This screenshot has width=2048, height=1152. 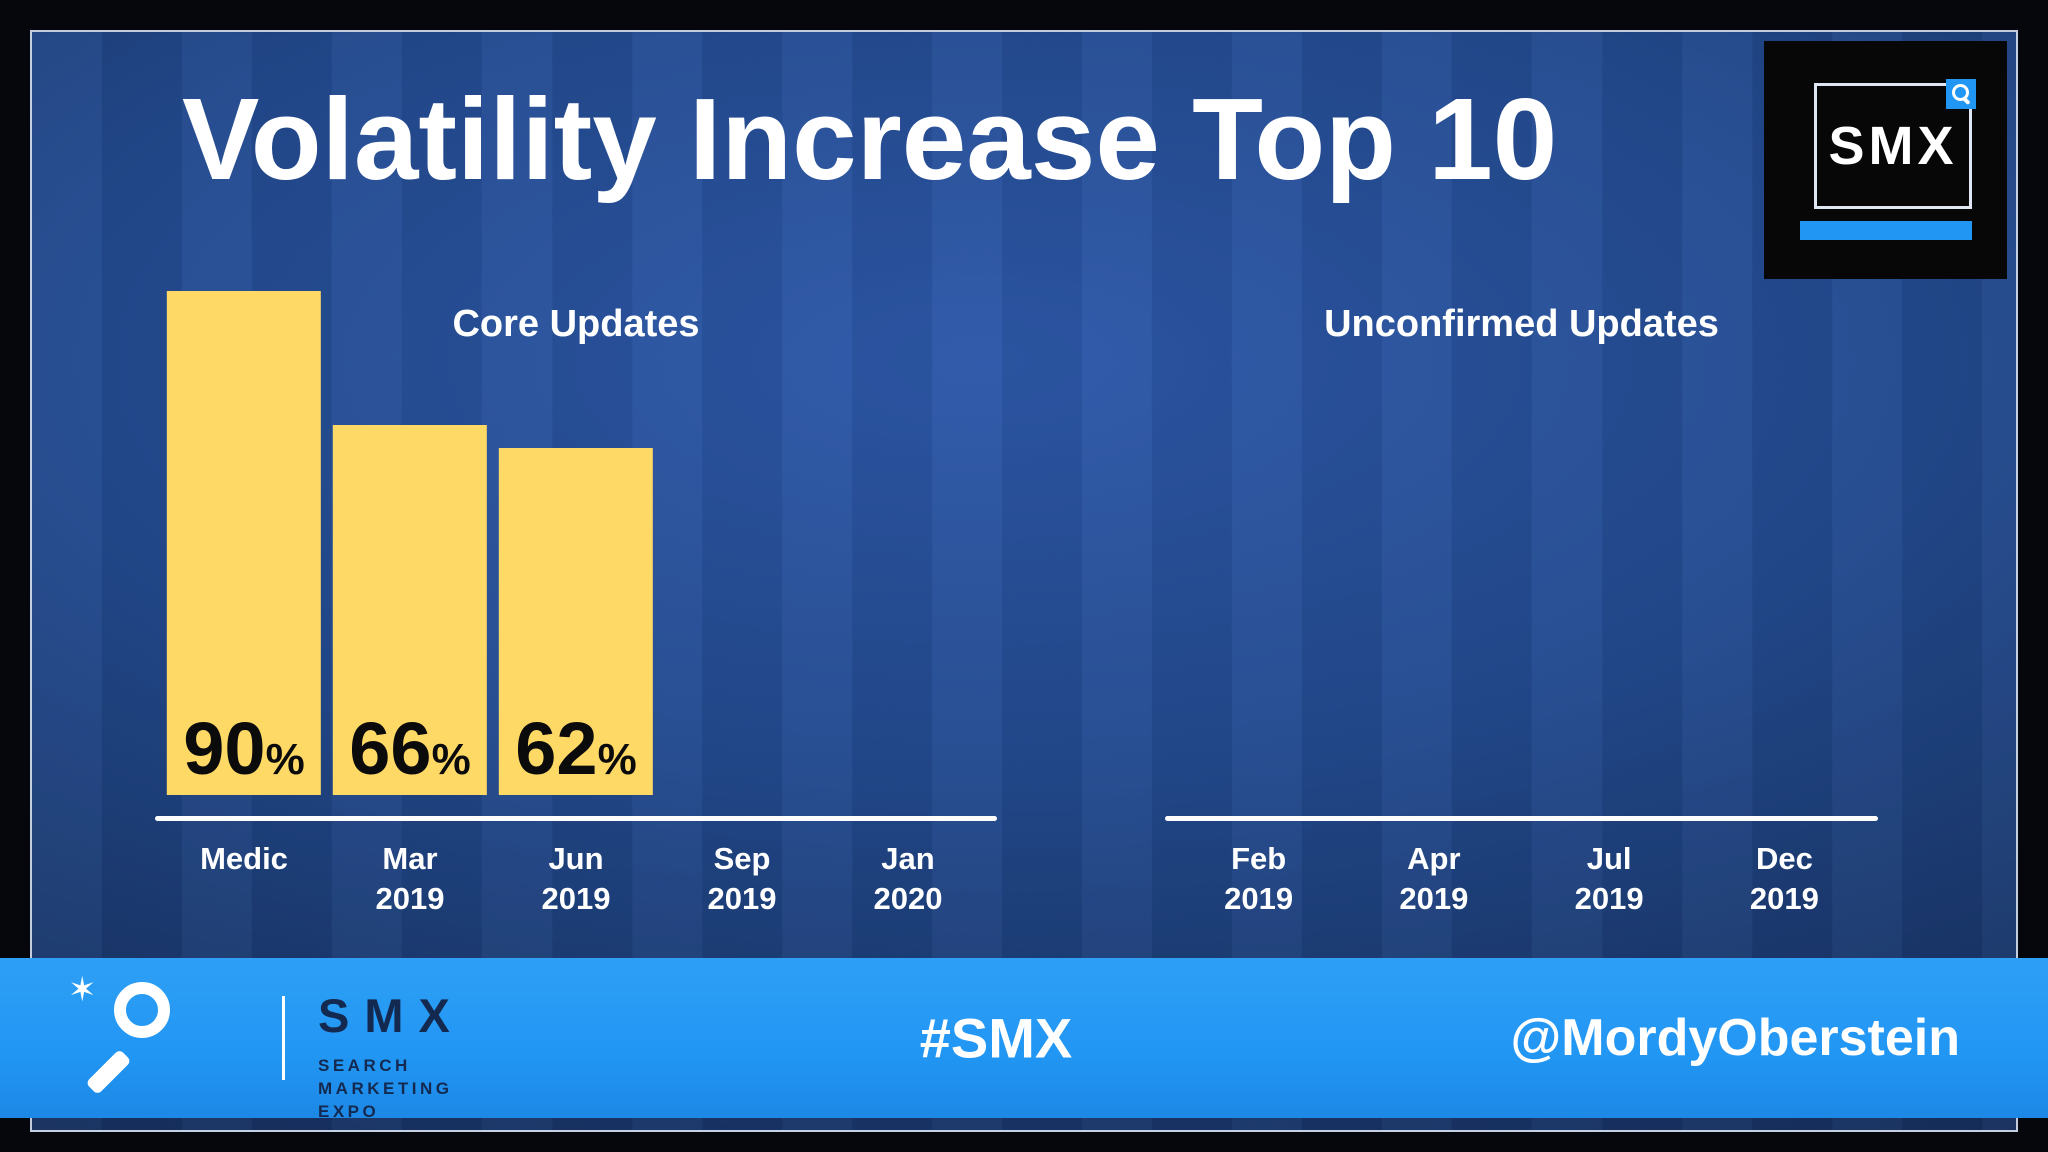 What do you see at coordinates (1521, 879) in the screenshot?
I see `category-labels: Feb 2019 Apr 2019 Jul 2019 Dec 2019` at bounding box center [1521, 879].